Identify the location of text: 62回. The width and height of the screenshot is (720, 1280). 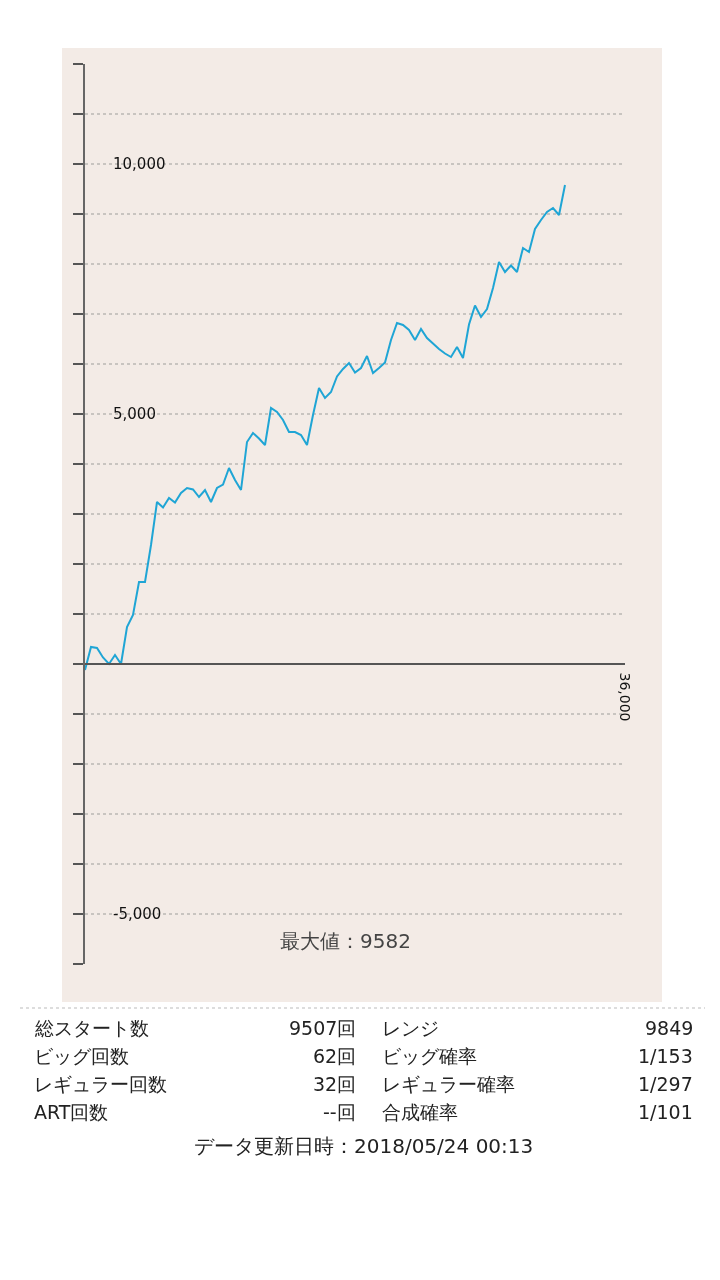
(335, 1056).